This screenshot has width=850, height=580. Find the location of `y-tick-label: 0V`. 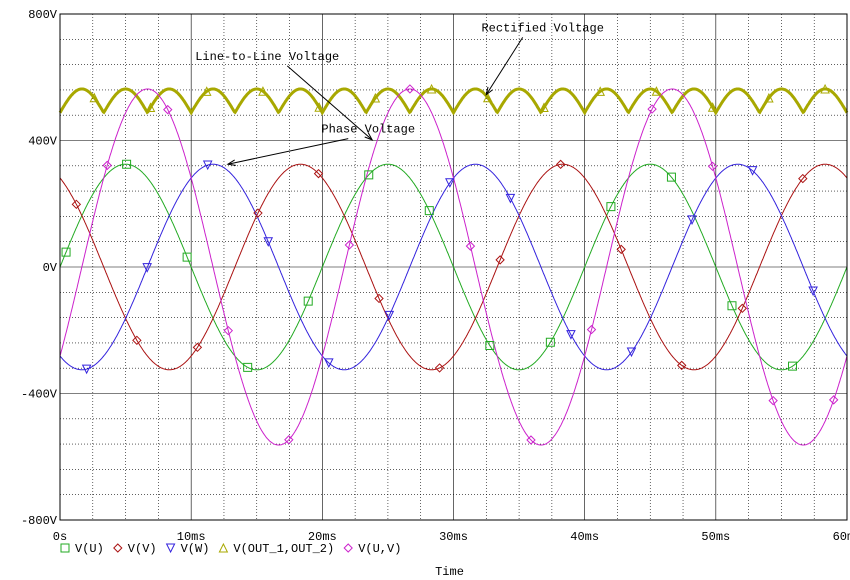

y-tick-label: 0V is located at coordinates (50, 268).